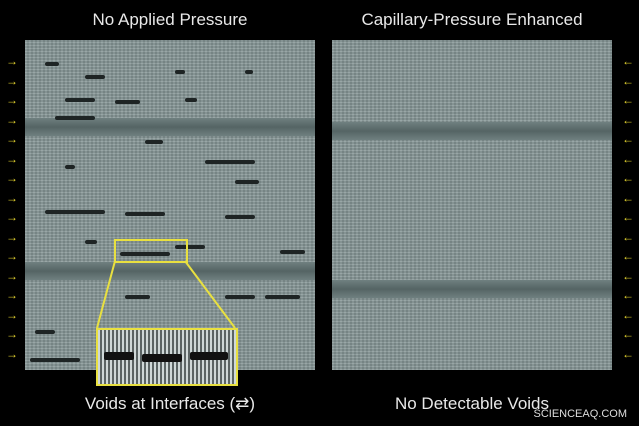 This screenshot has height=426, width=639. I want to click on zoom-region-box, so click(151, 251).